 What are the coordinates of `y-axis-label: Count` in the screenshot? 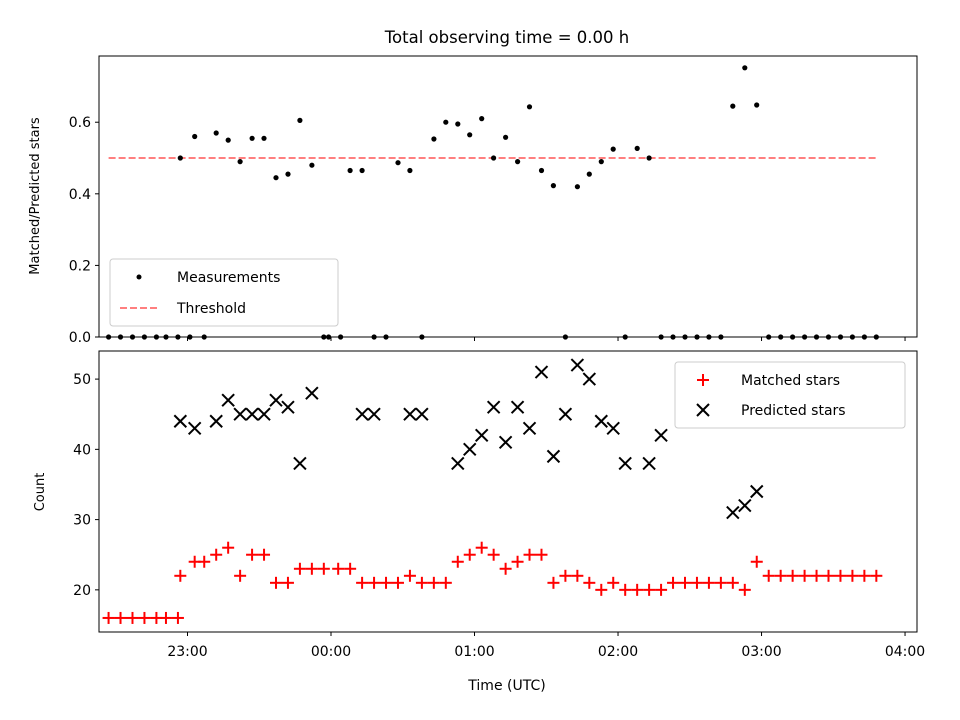 It's located at (40, 492).